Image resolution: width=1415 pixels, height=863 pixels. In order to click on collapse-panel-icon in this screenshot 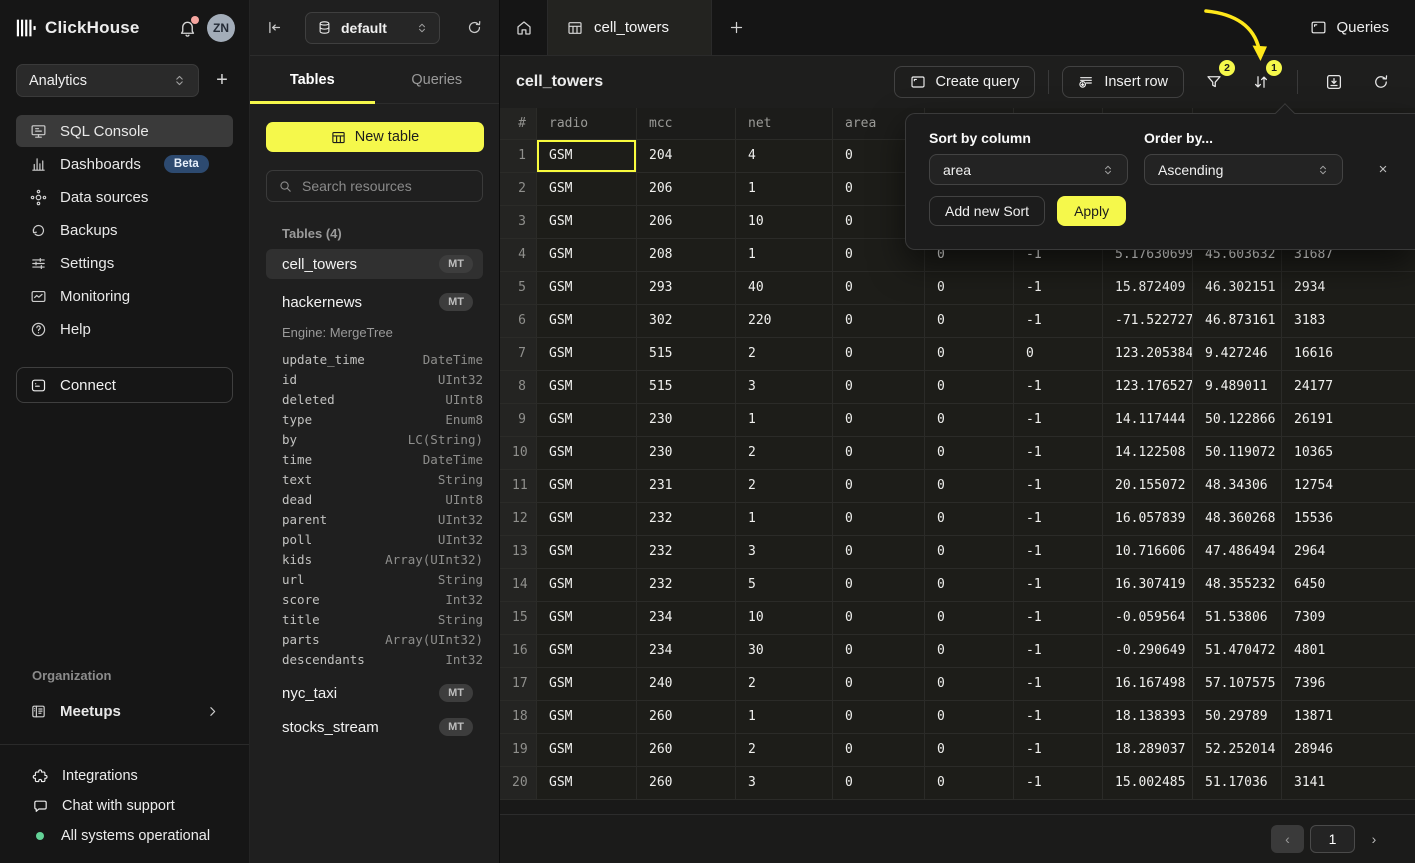, I will do `click(274, 27)`.